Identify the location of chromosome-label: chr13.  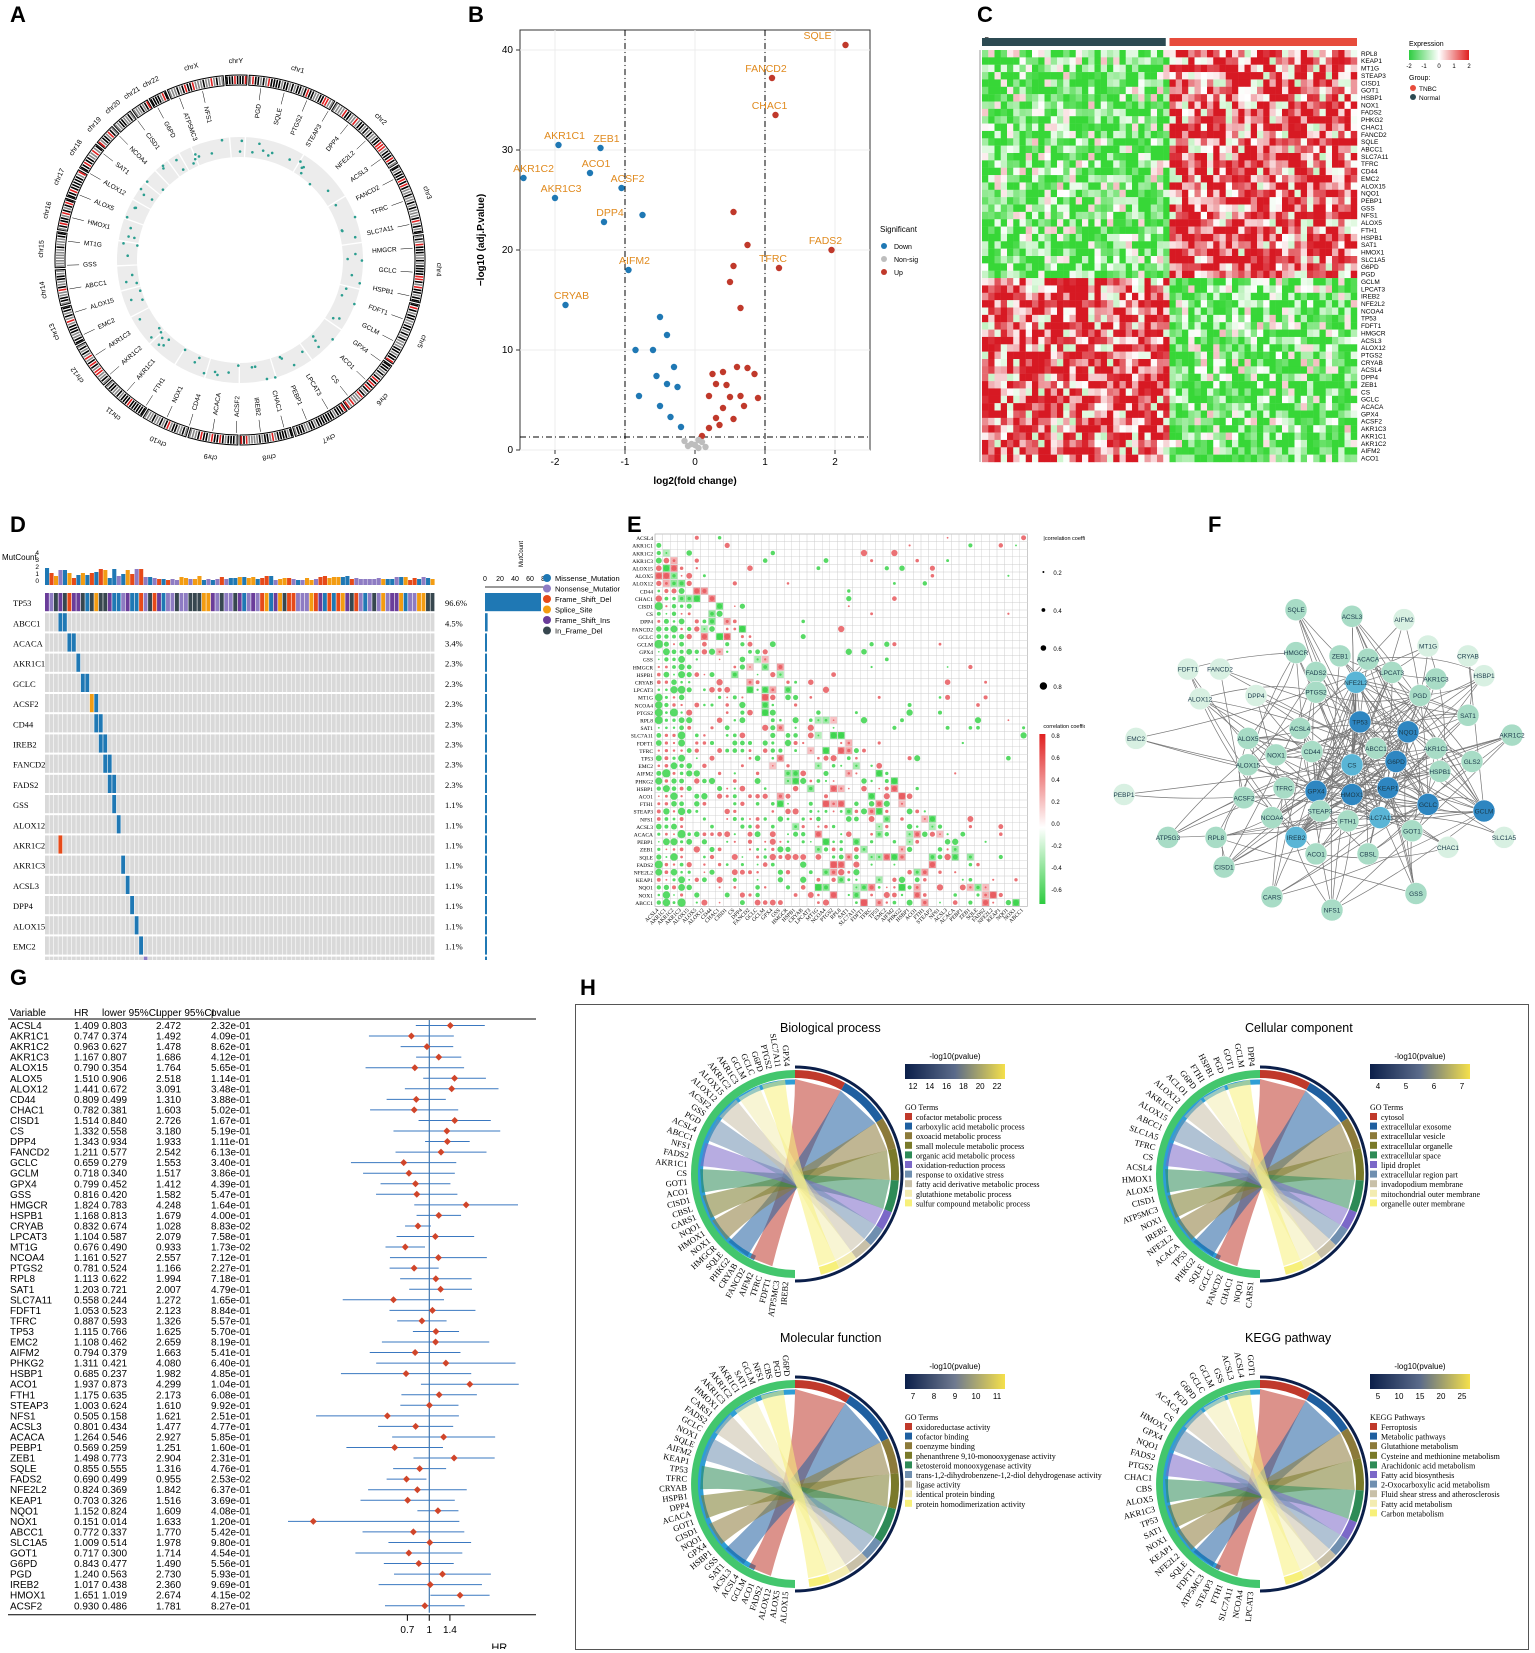
(54, 331).